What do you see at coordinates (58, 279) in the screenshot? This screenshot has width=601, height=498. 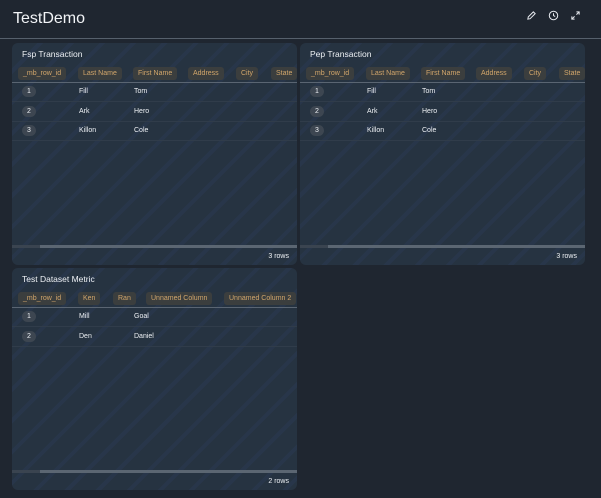 I see `card-title: Test Dataset Metric` at bounding box center [58, 279].